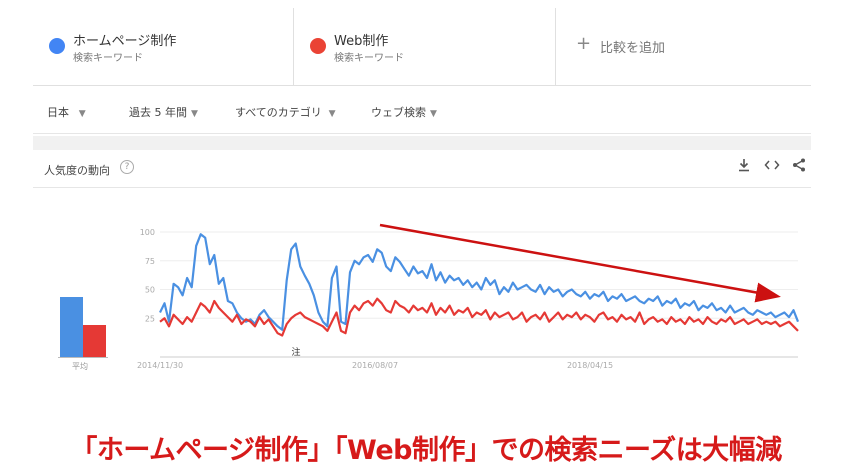 This screenshot has height=474, width=852. I want to click on question-mark-icon: ?, so click(127, 167).